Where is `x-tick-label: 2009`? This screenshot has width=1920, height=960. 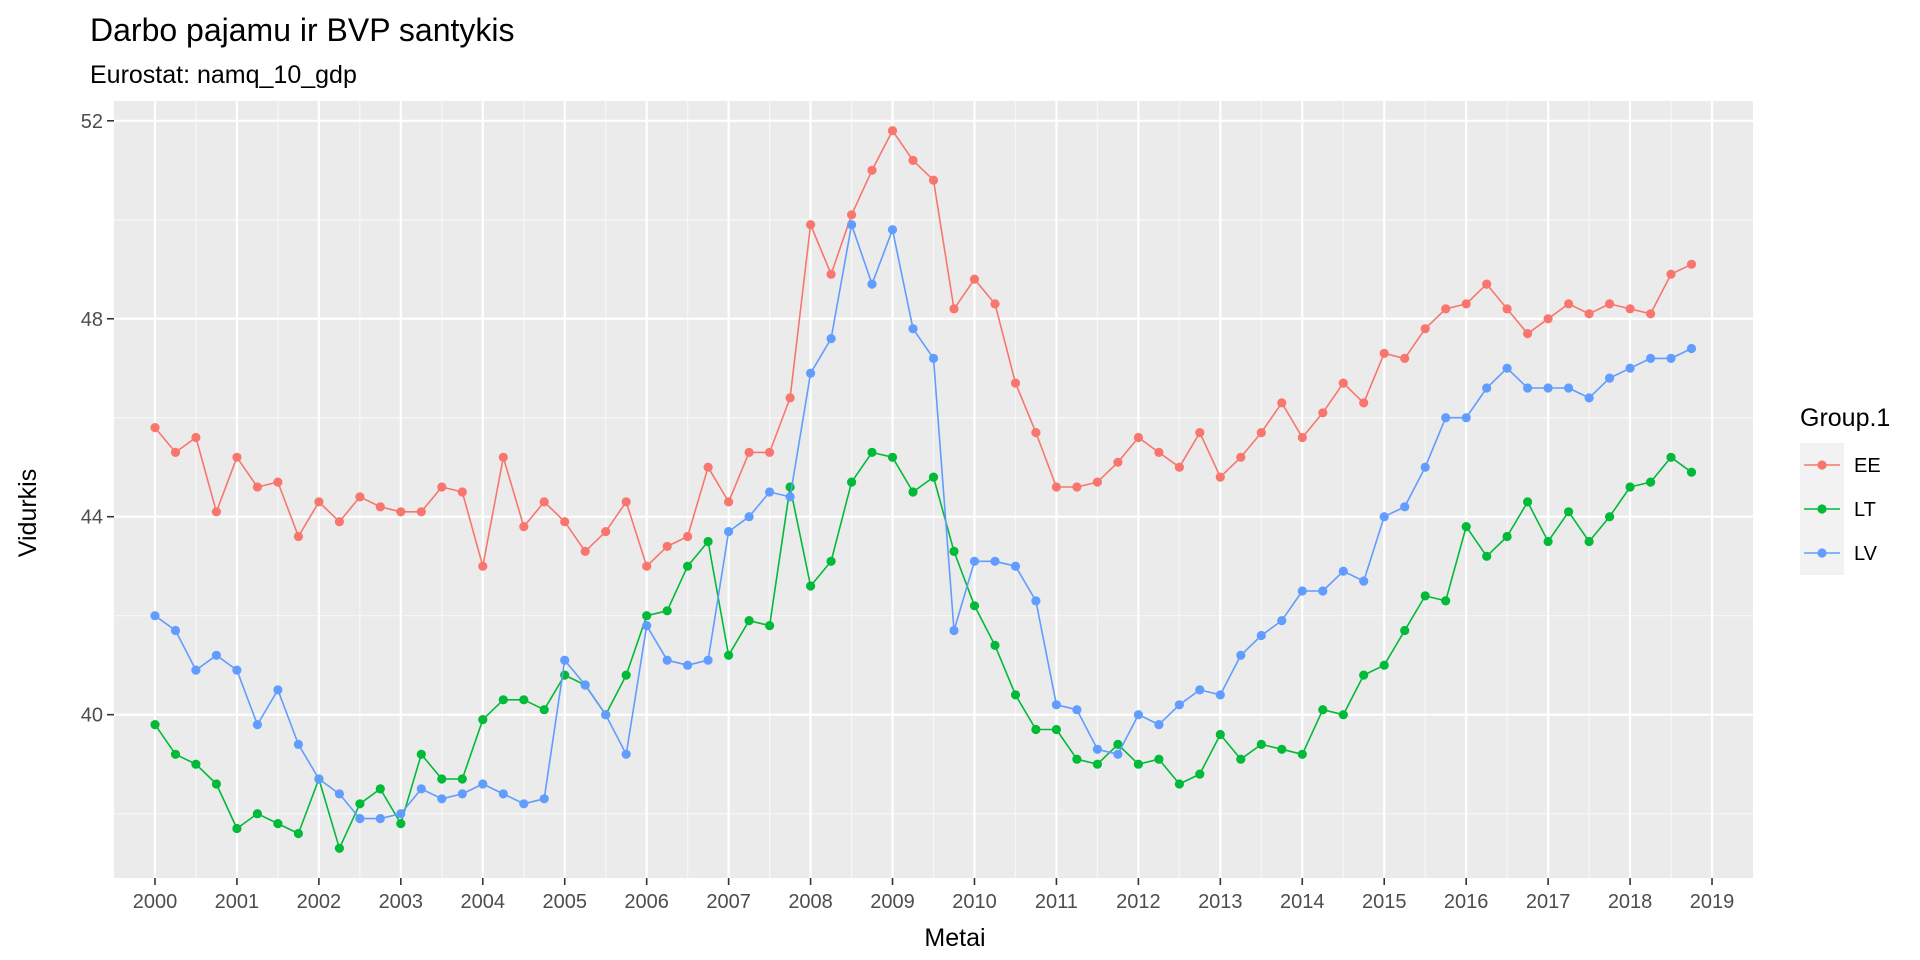 x-tick-label: 2009 is located at coordinates (892, 902).